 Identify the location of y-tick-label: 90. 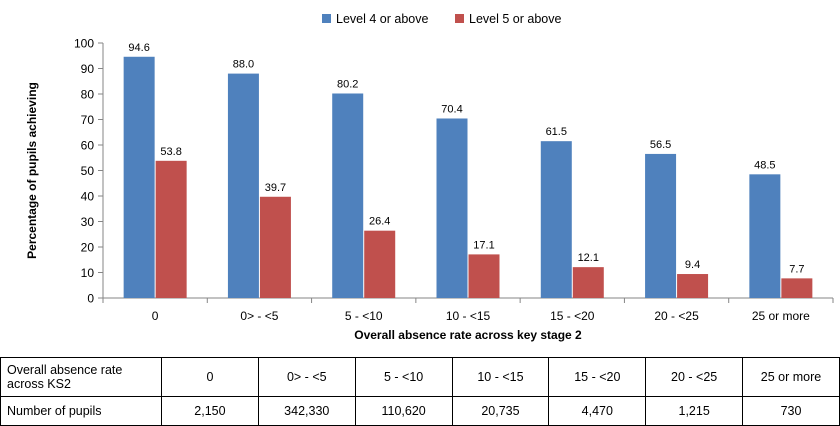
(88, 69).